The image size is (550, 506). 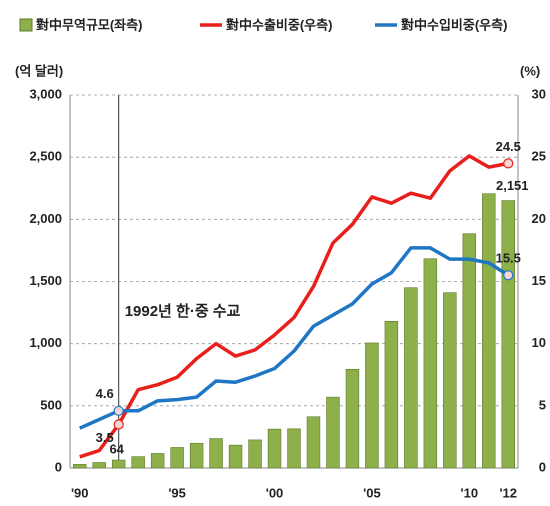 I want to click on data-label: 24.5, so click(x=508, y=146).